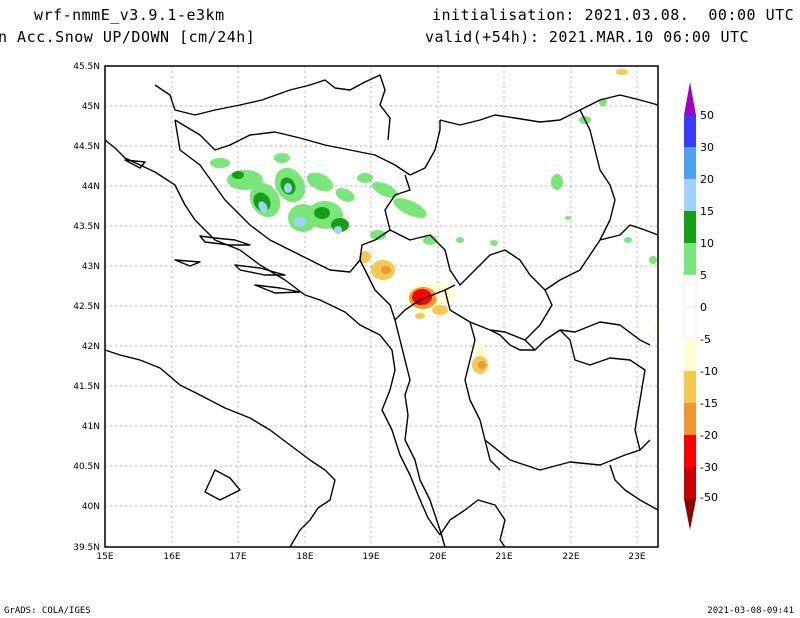  I want to click on legend-label: 10, so click(707, 243).